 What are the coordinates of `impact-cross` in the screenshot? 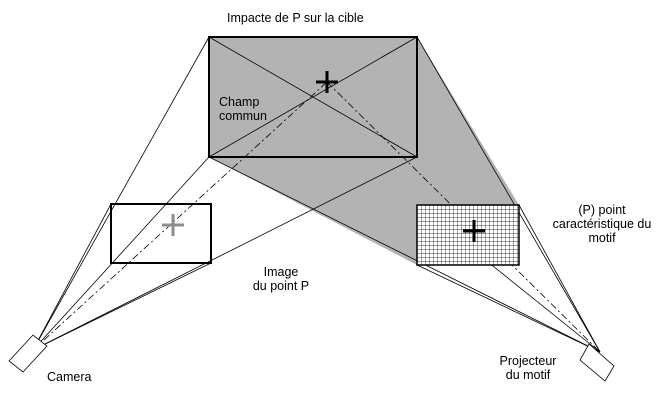 It's located at (327, 82).